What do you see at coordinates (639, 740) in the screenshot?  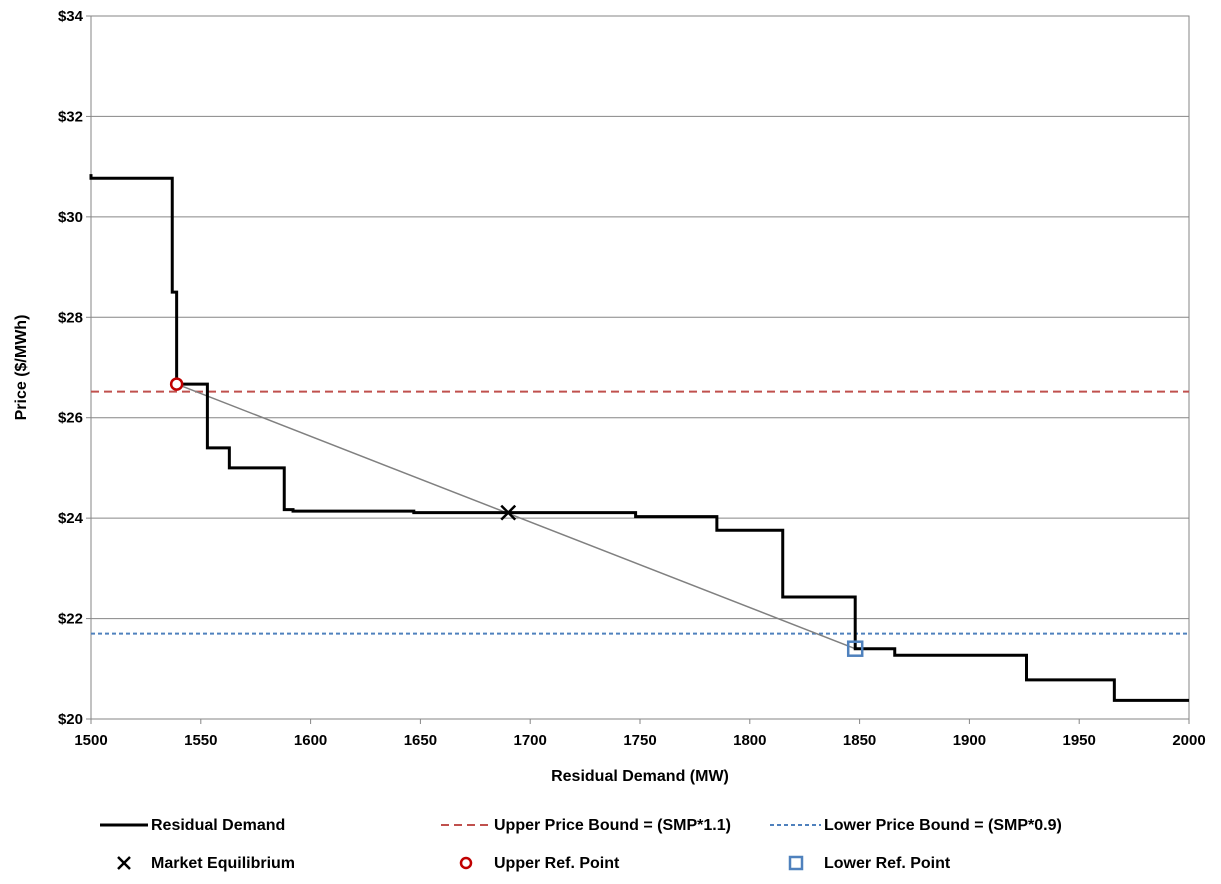 I see `x-tick-label: 1750` at bounding box center [639, 740].